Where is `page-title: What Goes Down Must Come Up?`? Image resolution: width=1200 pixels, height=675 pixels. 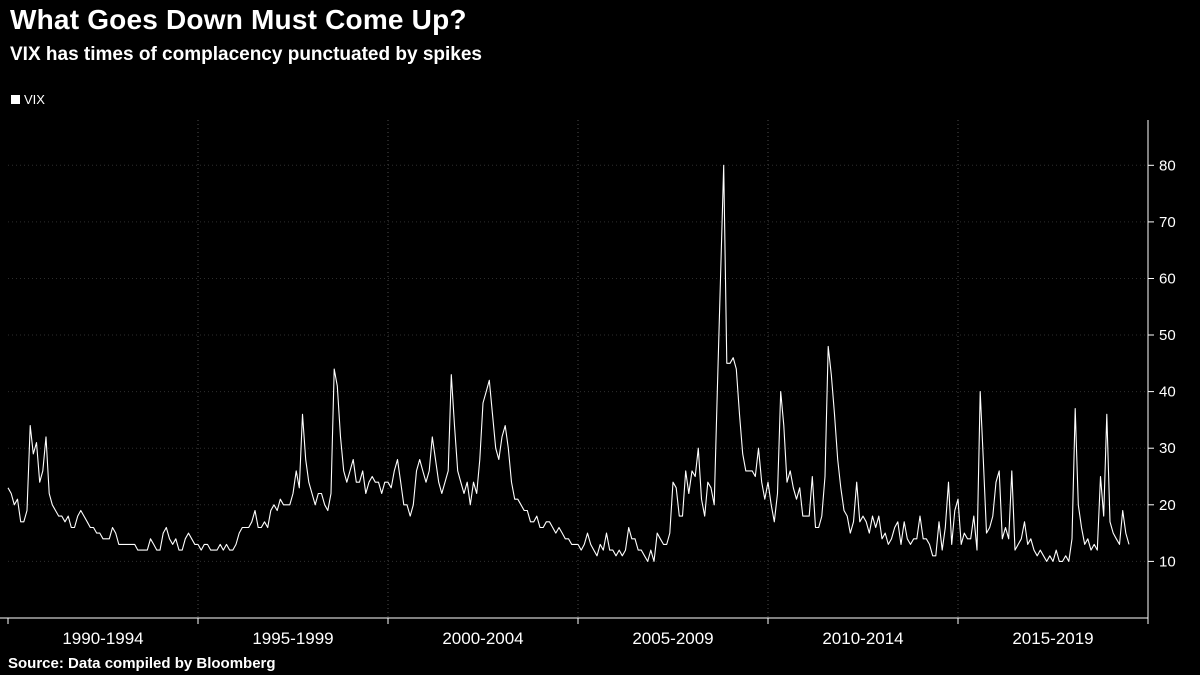 page-title: What Goes Down Must Come Up? is located at coordinates (238, 19).